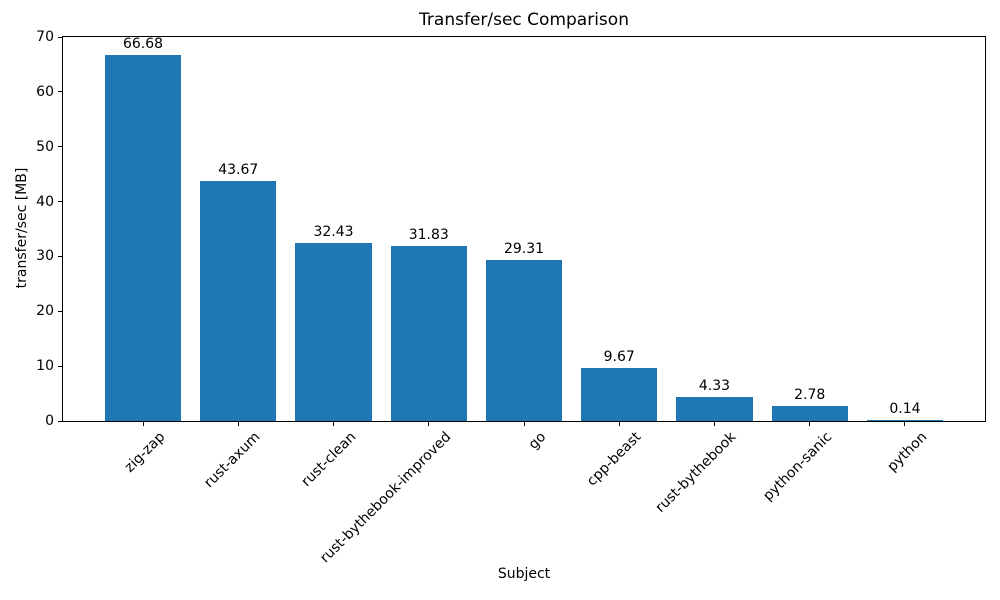  I want to click on bar-value-label: 66.68, so click(143, 44).